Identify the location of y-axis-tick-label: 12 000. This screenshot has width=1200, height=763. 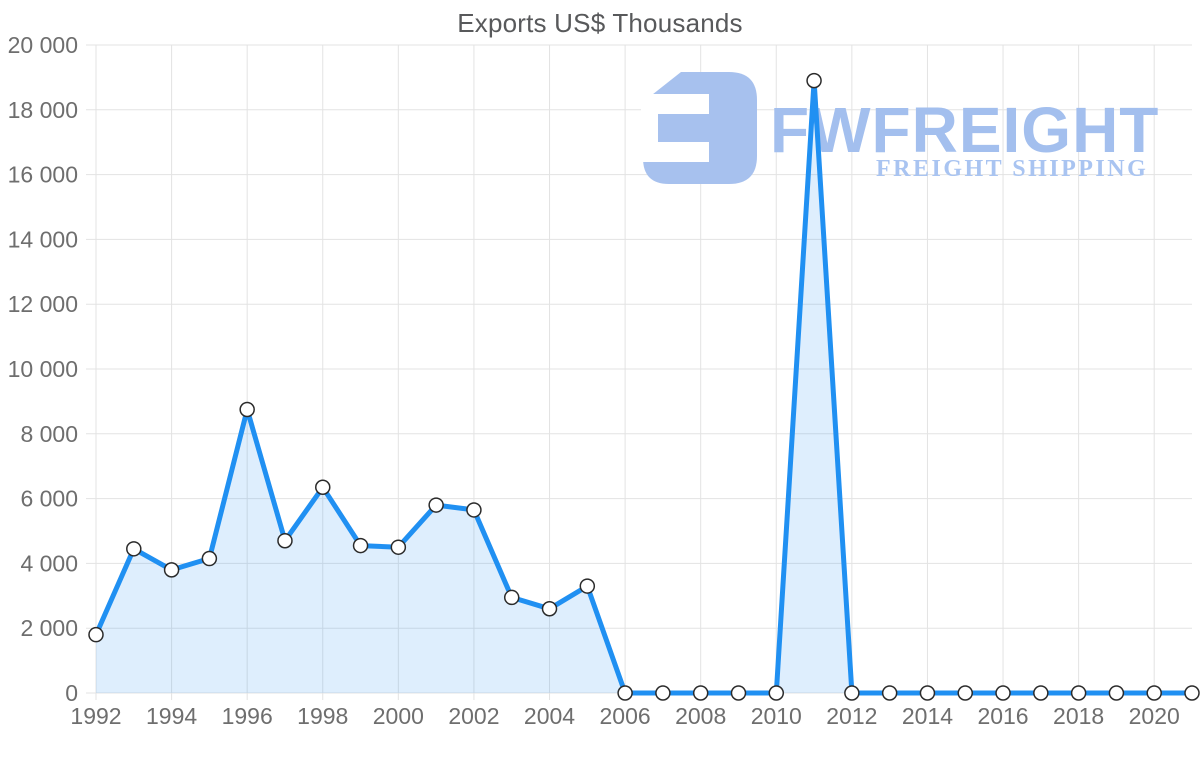
(43, 304).